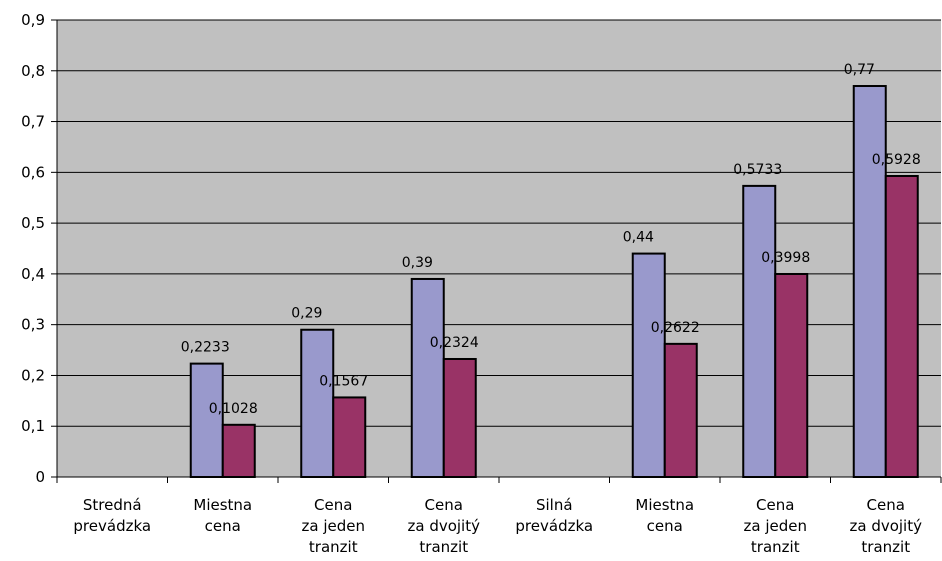 The height and width of the screenshot is (561, 942). What do you see at coordinates (40, 477) in the screenshot?
I see `y-tick-label: 0` at bounding box center [40, 477].